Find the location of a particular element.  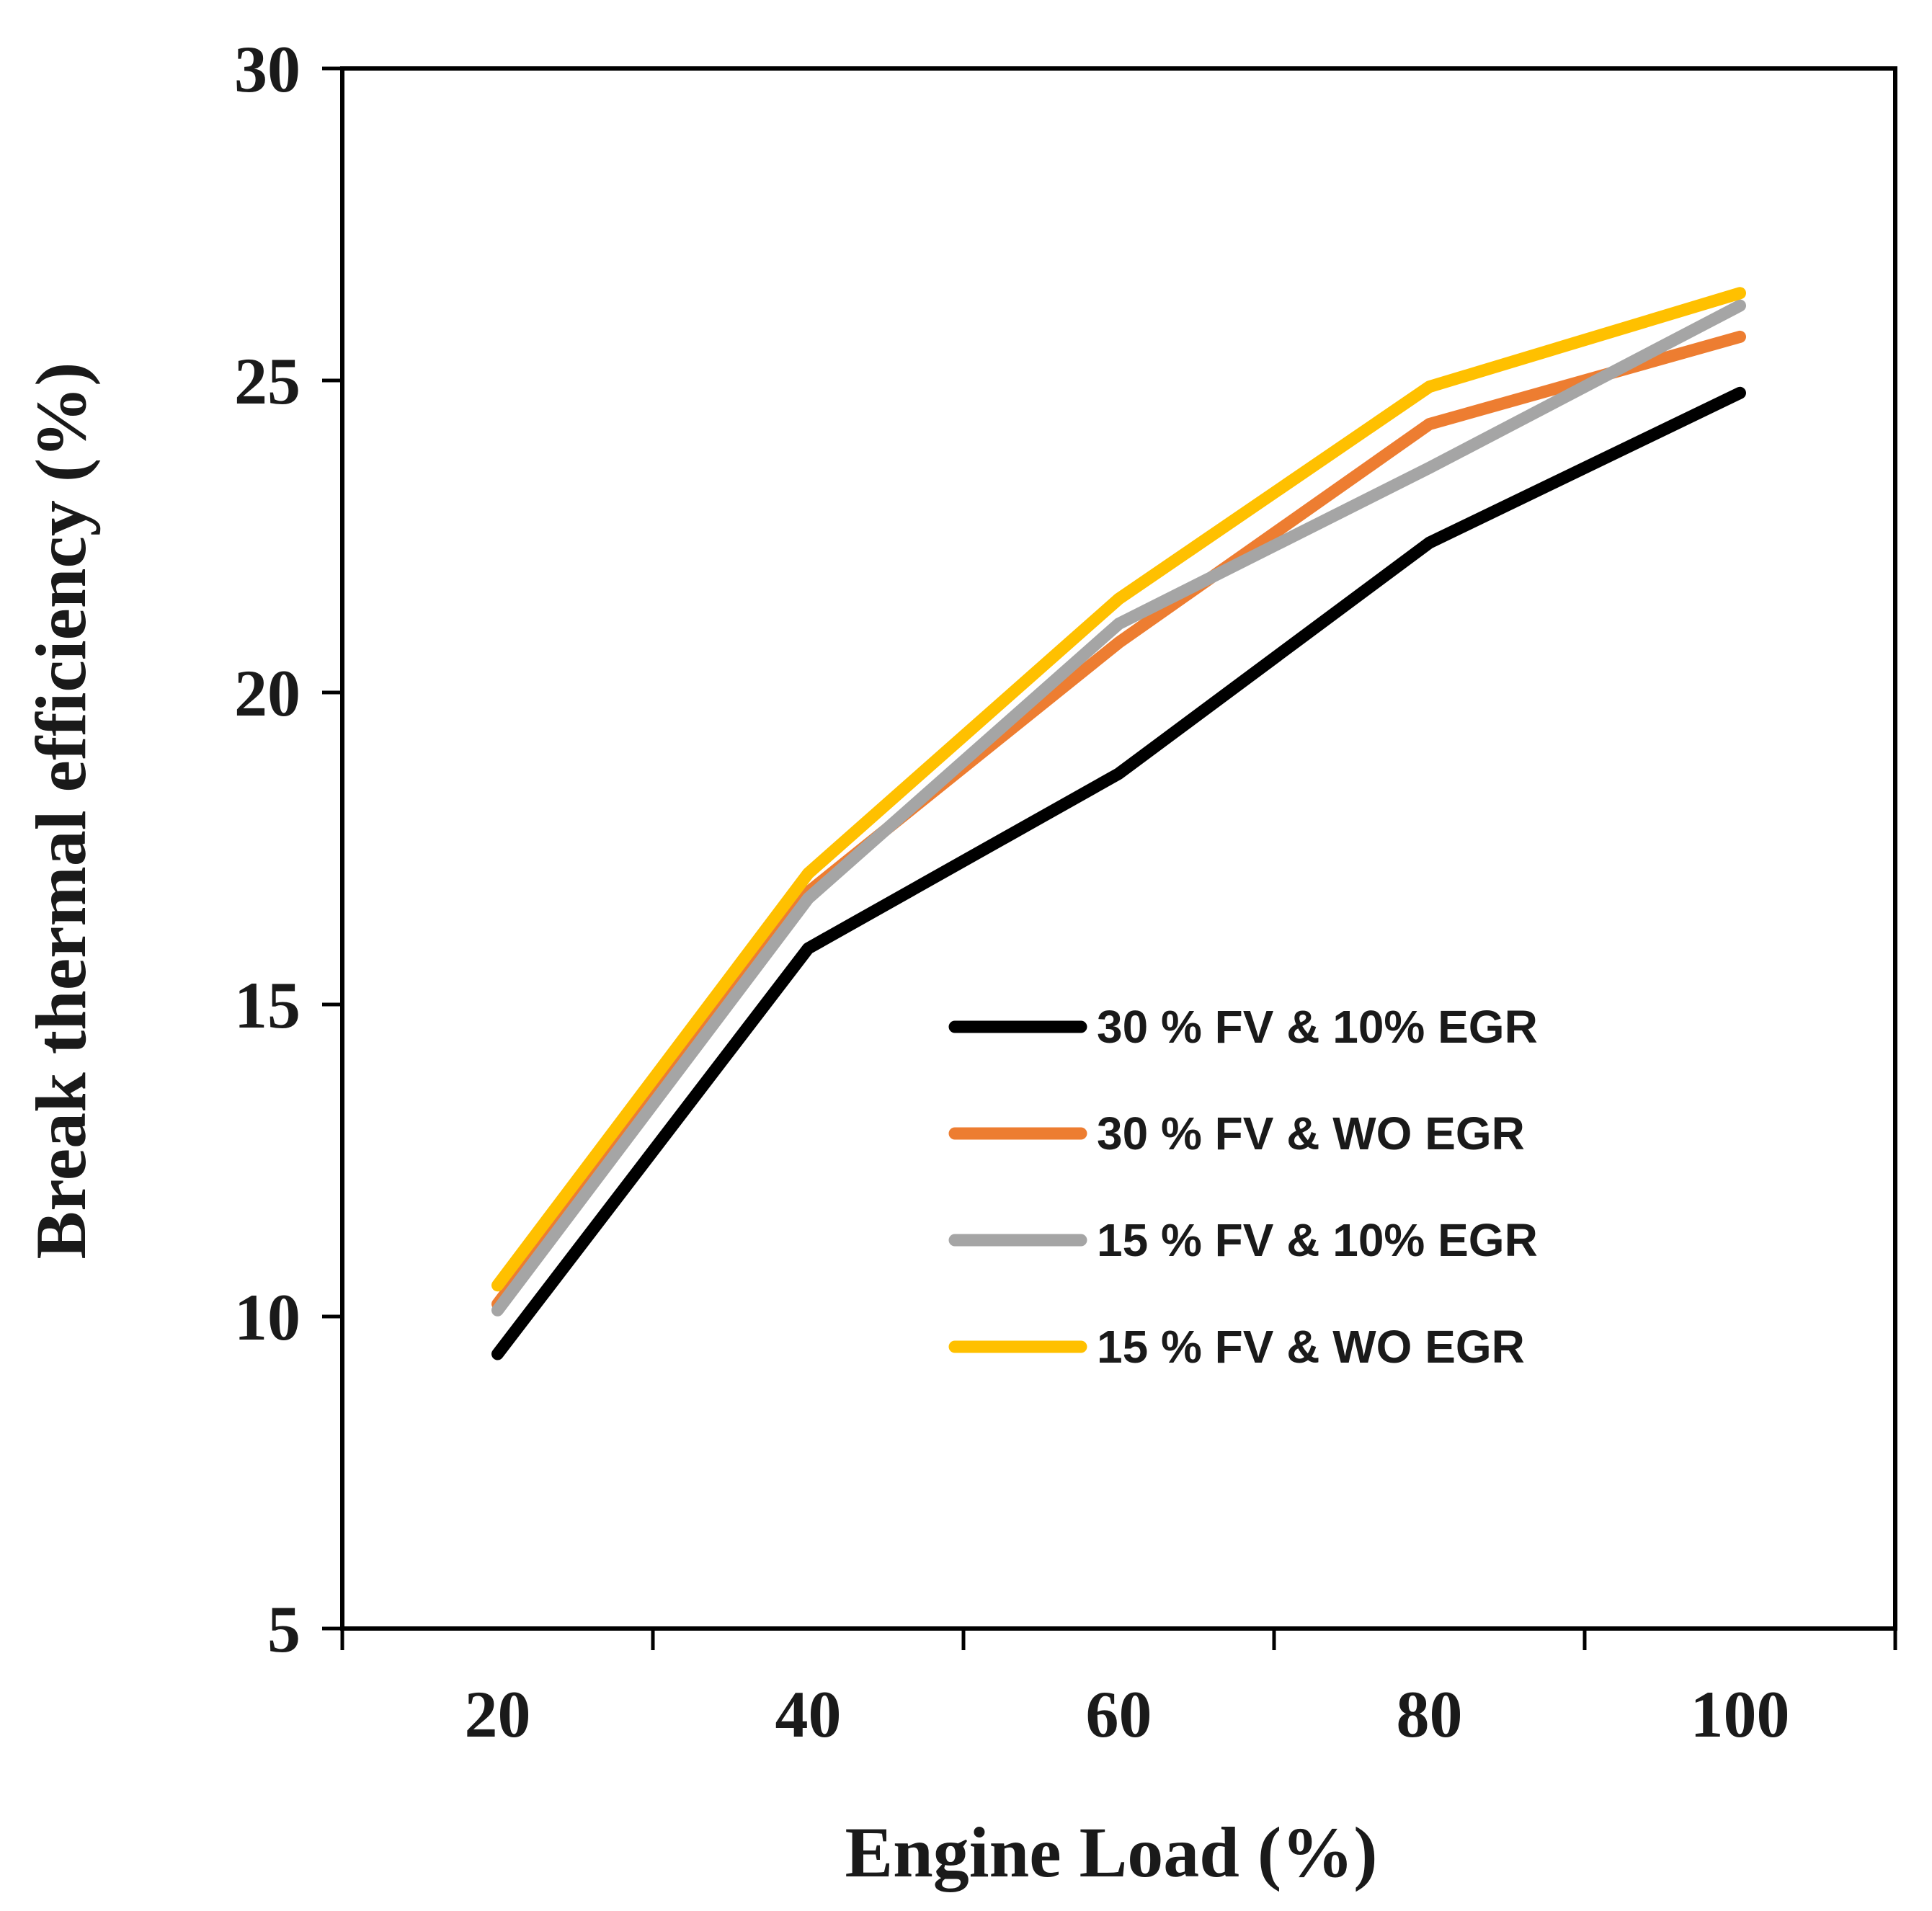

legend-label: 30 % FV & WO EGR is located at coordinates (1311, 1133).